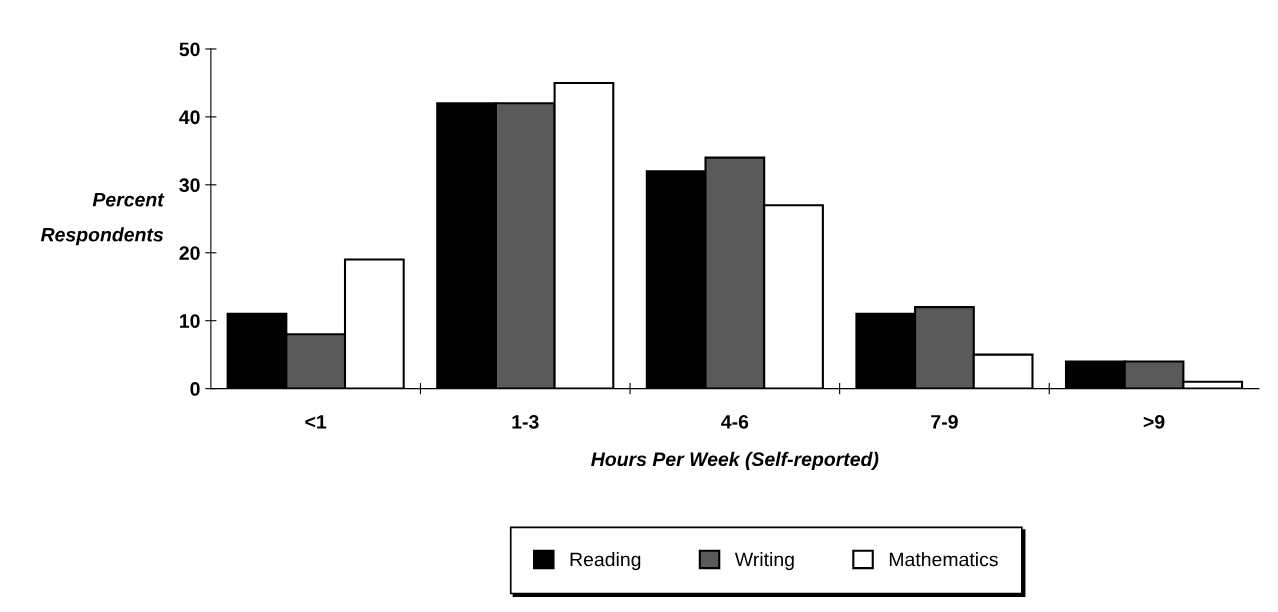 The width and height of the screenshot is (1278, 612). Describe the element at coordinates (195, 389) in the screenshot. I see `y-tick-label: 0` at that location.